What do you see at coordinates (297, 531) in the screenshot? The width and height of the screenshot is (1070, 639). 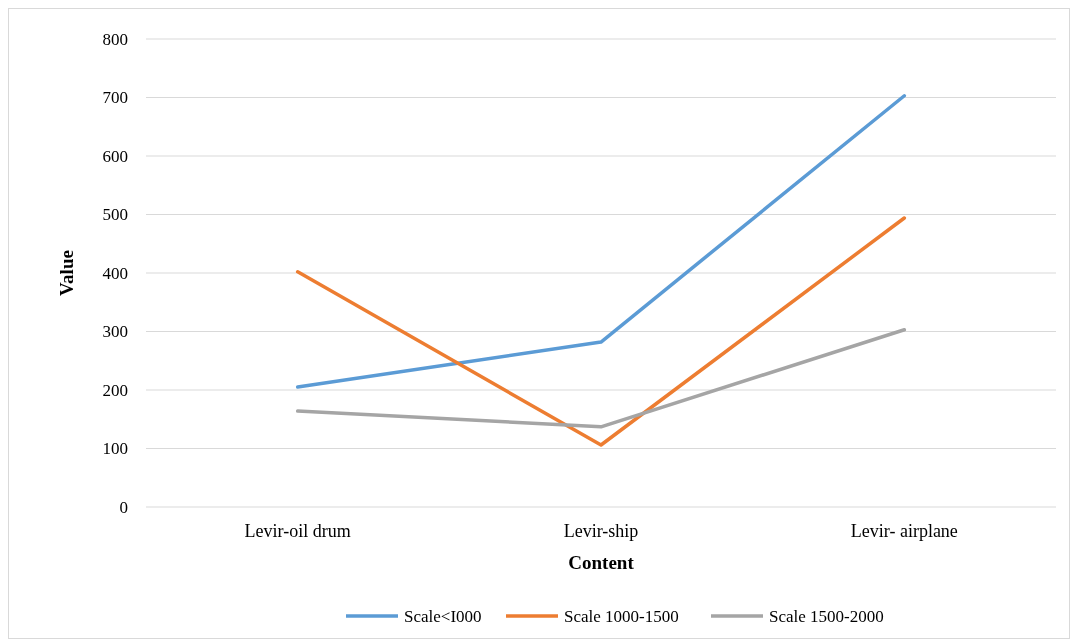 I see `x-tick-label: Levir-oil drum` at bounding box center [297, 531].